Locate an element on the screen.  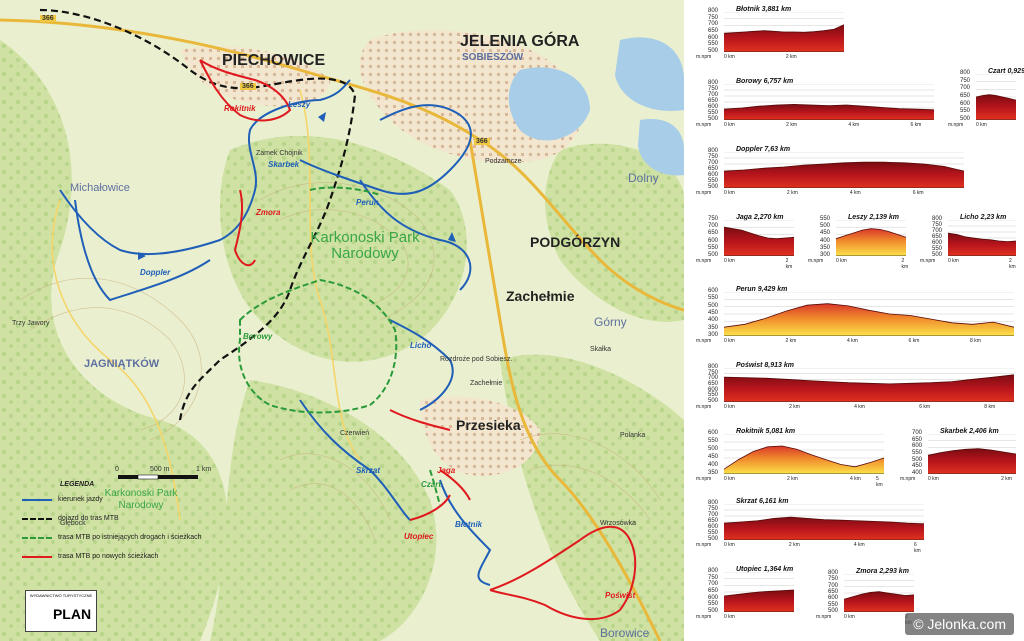
route-label-jaga: Jaga is located at coordinates (446, 470).